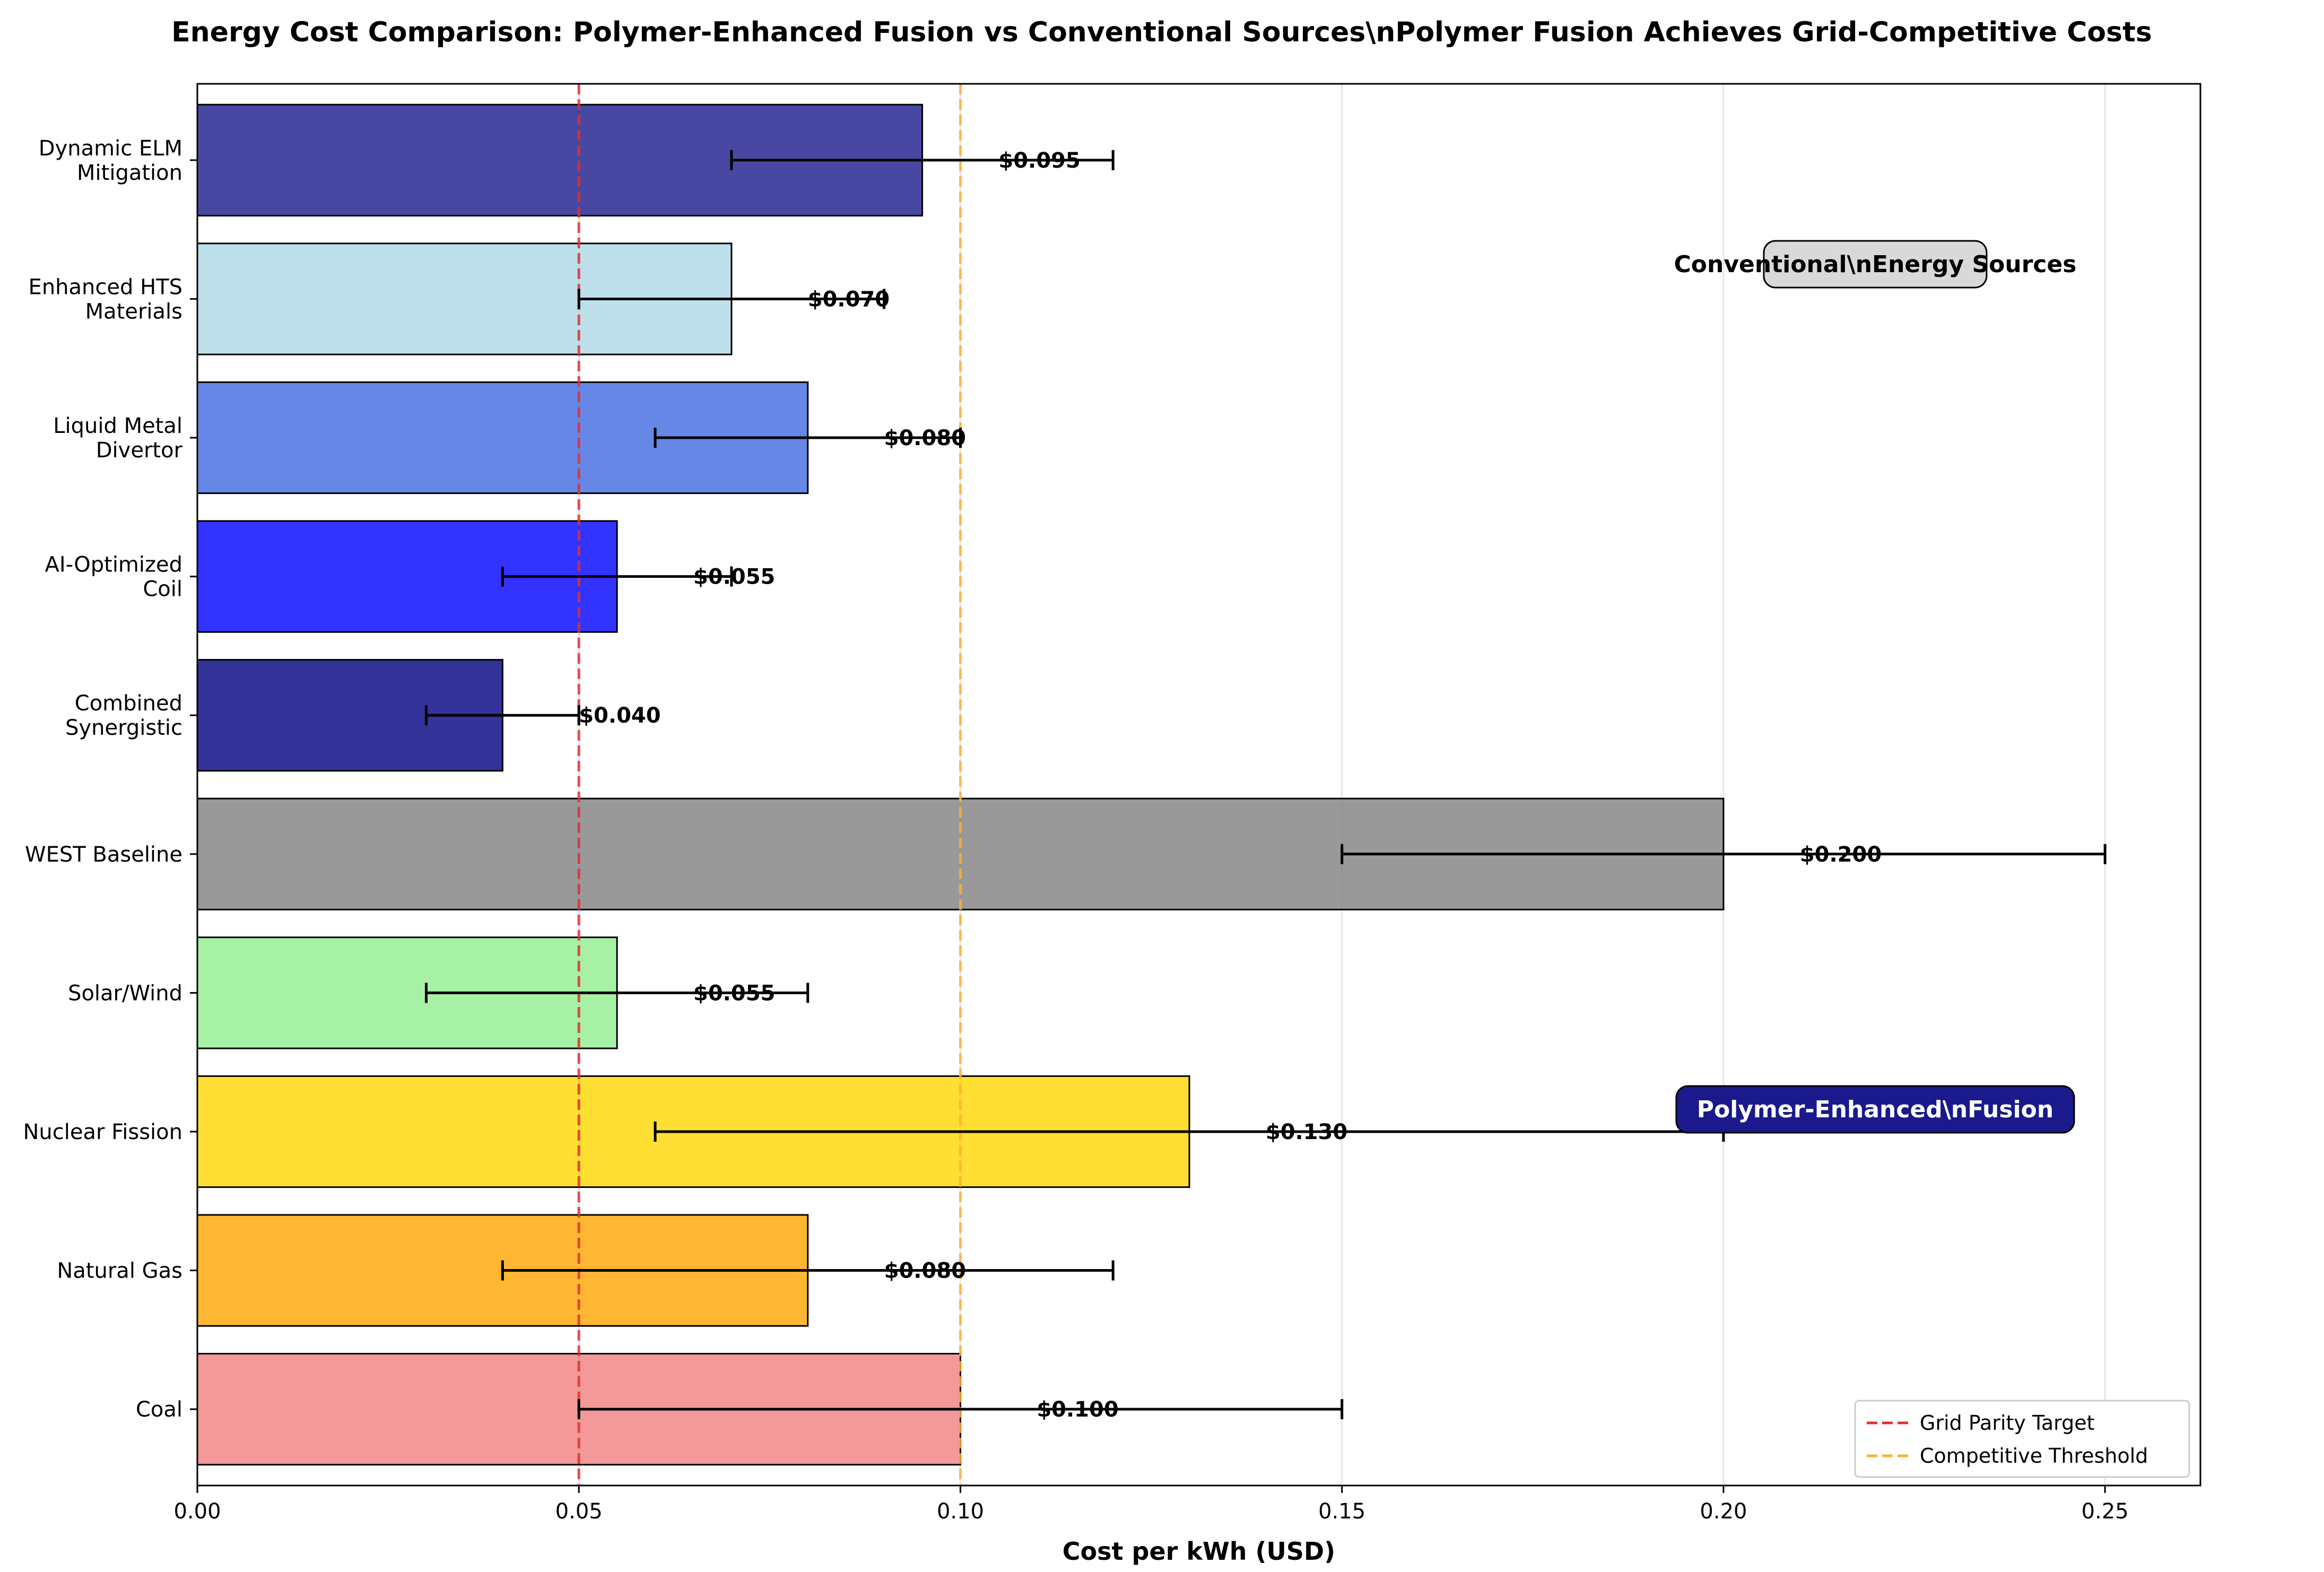 The image size is (2324, 1572). Describe the element at coordinates (113, 577) in the screenshot. I see `category-label: AI-Optimized Coil` at that location.